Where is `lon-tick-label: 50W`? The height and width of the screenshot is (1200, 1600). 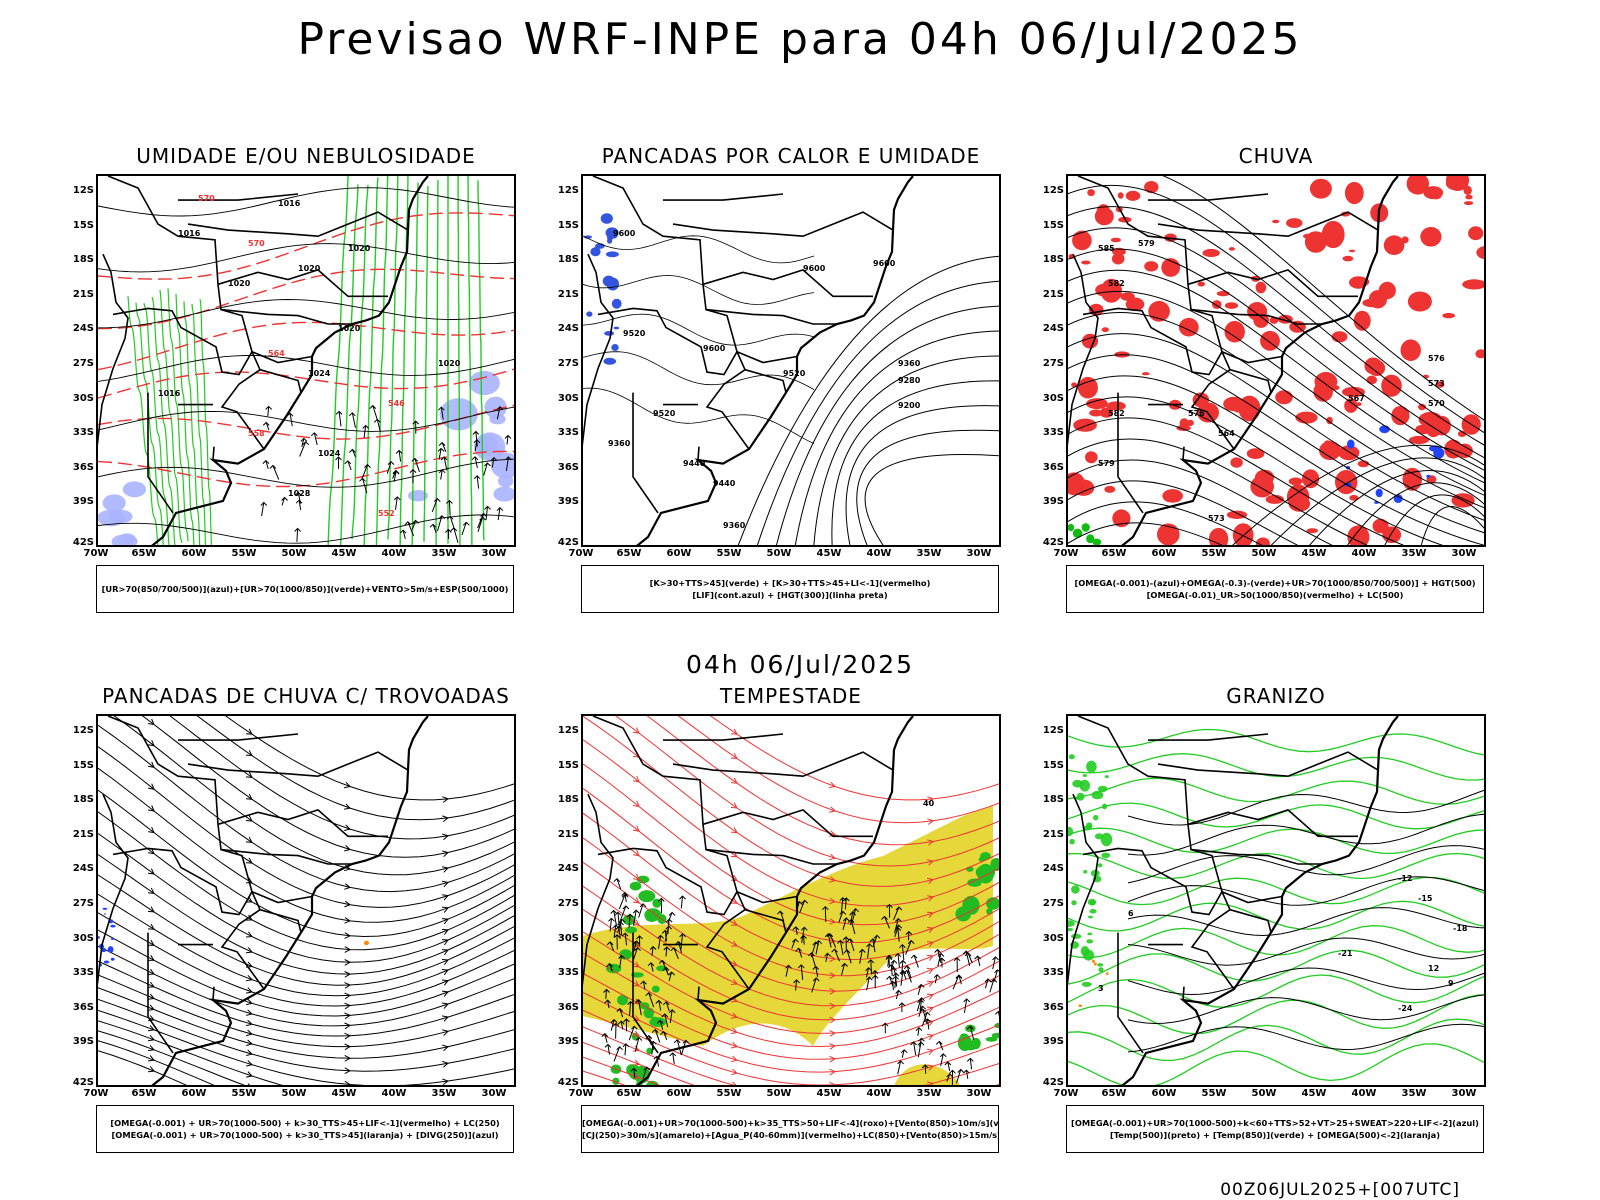
lon-tick-label: 50W is located at coordinates (779, 553).